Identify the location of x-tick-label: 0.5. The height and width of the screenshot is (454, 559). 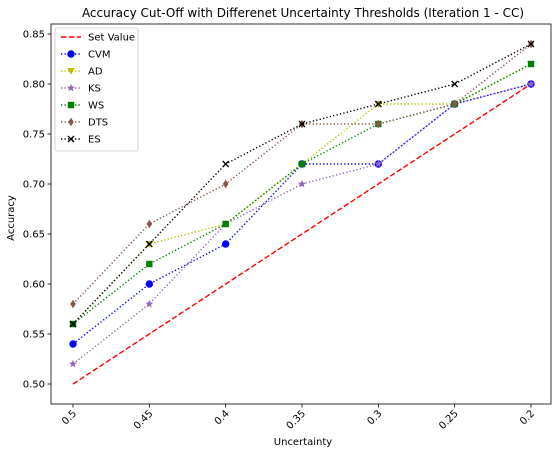
(69, 417).